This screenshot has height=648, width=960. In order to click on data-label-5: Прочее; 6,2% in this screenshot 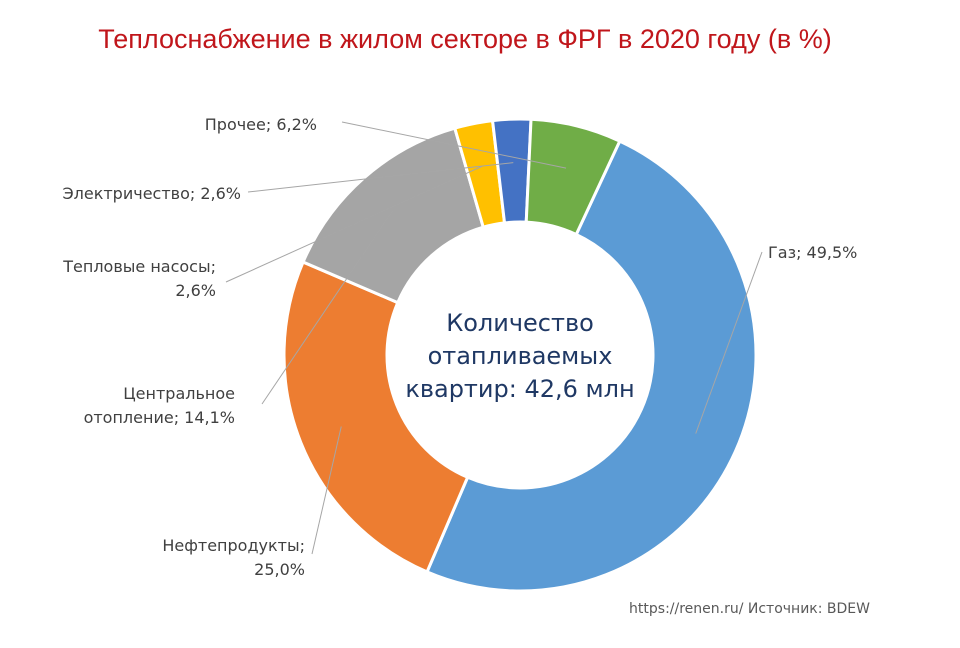, I will do `click(261, 124)`.